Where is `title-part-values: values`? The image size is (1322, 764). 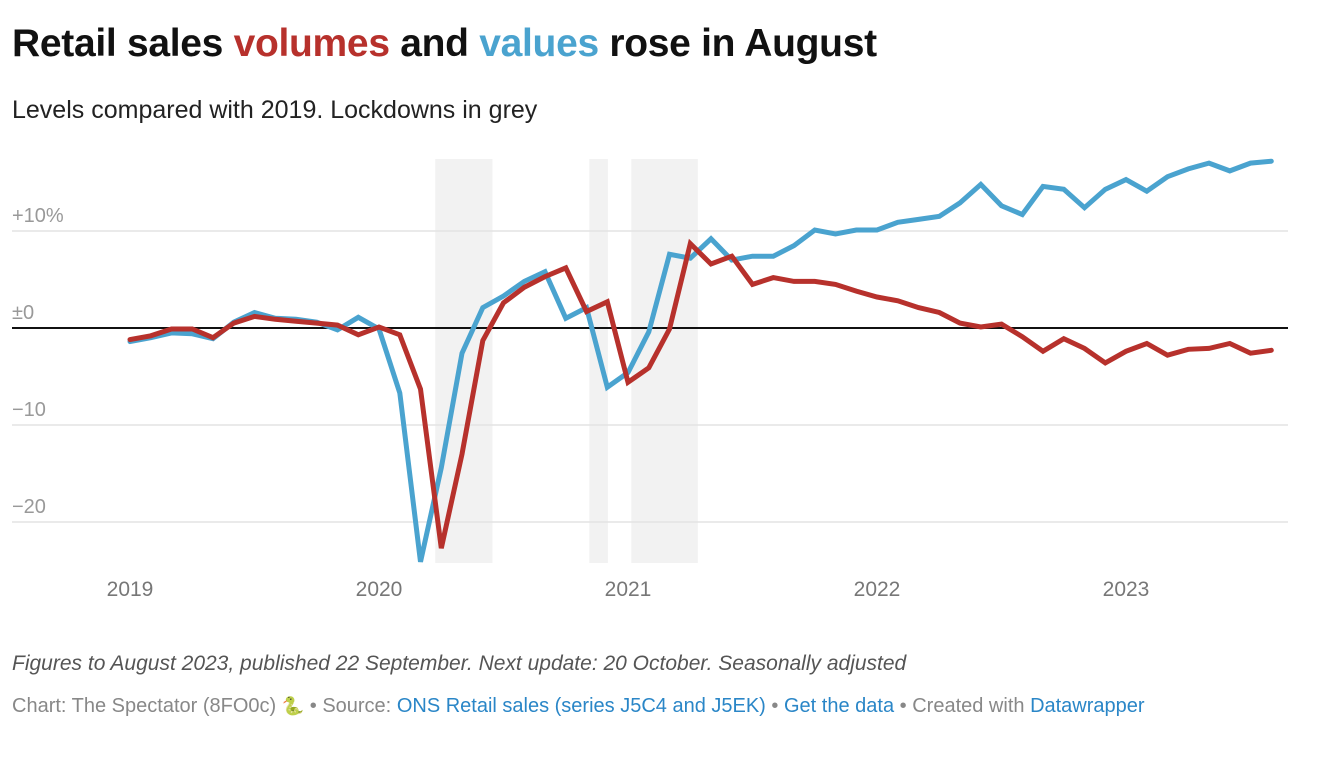 title-part-values: values is located at coordinates (539, 43).